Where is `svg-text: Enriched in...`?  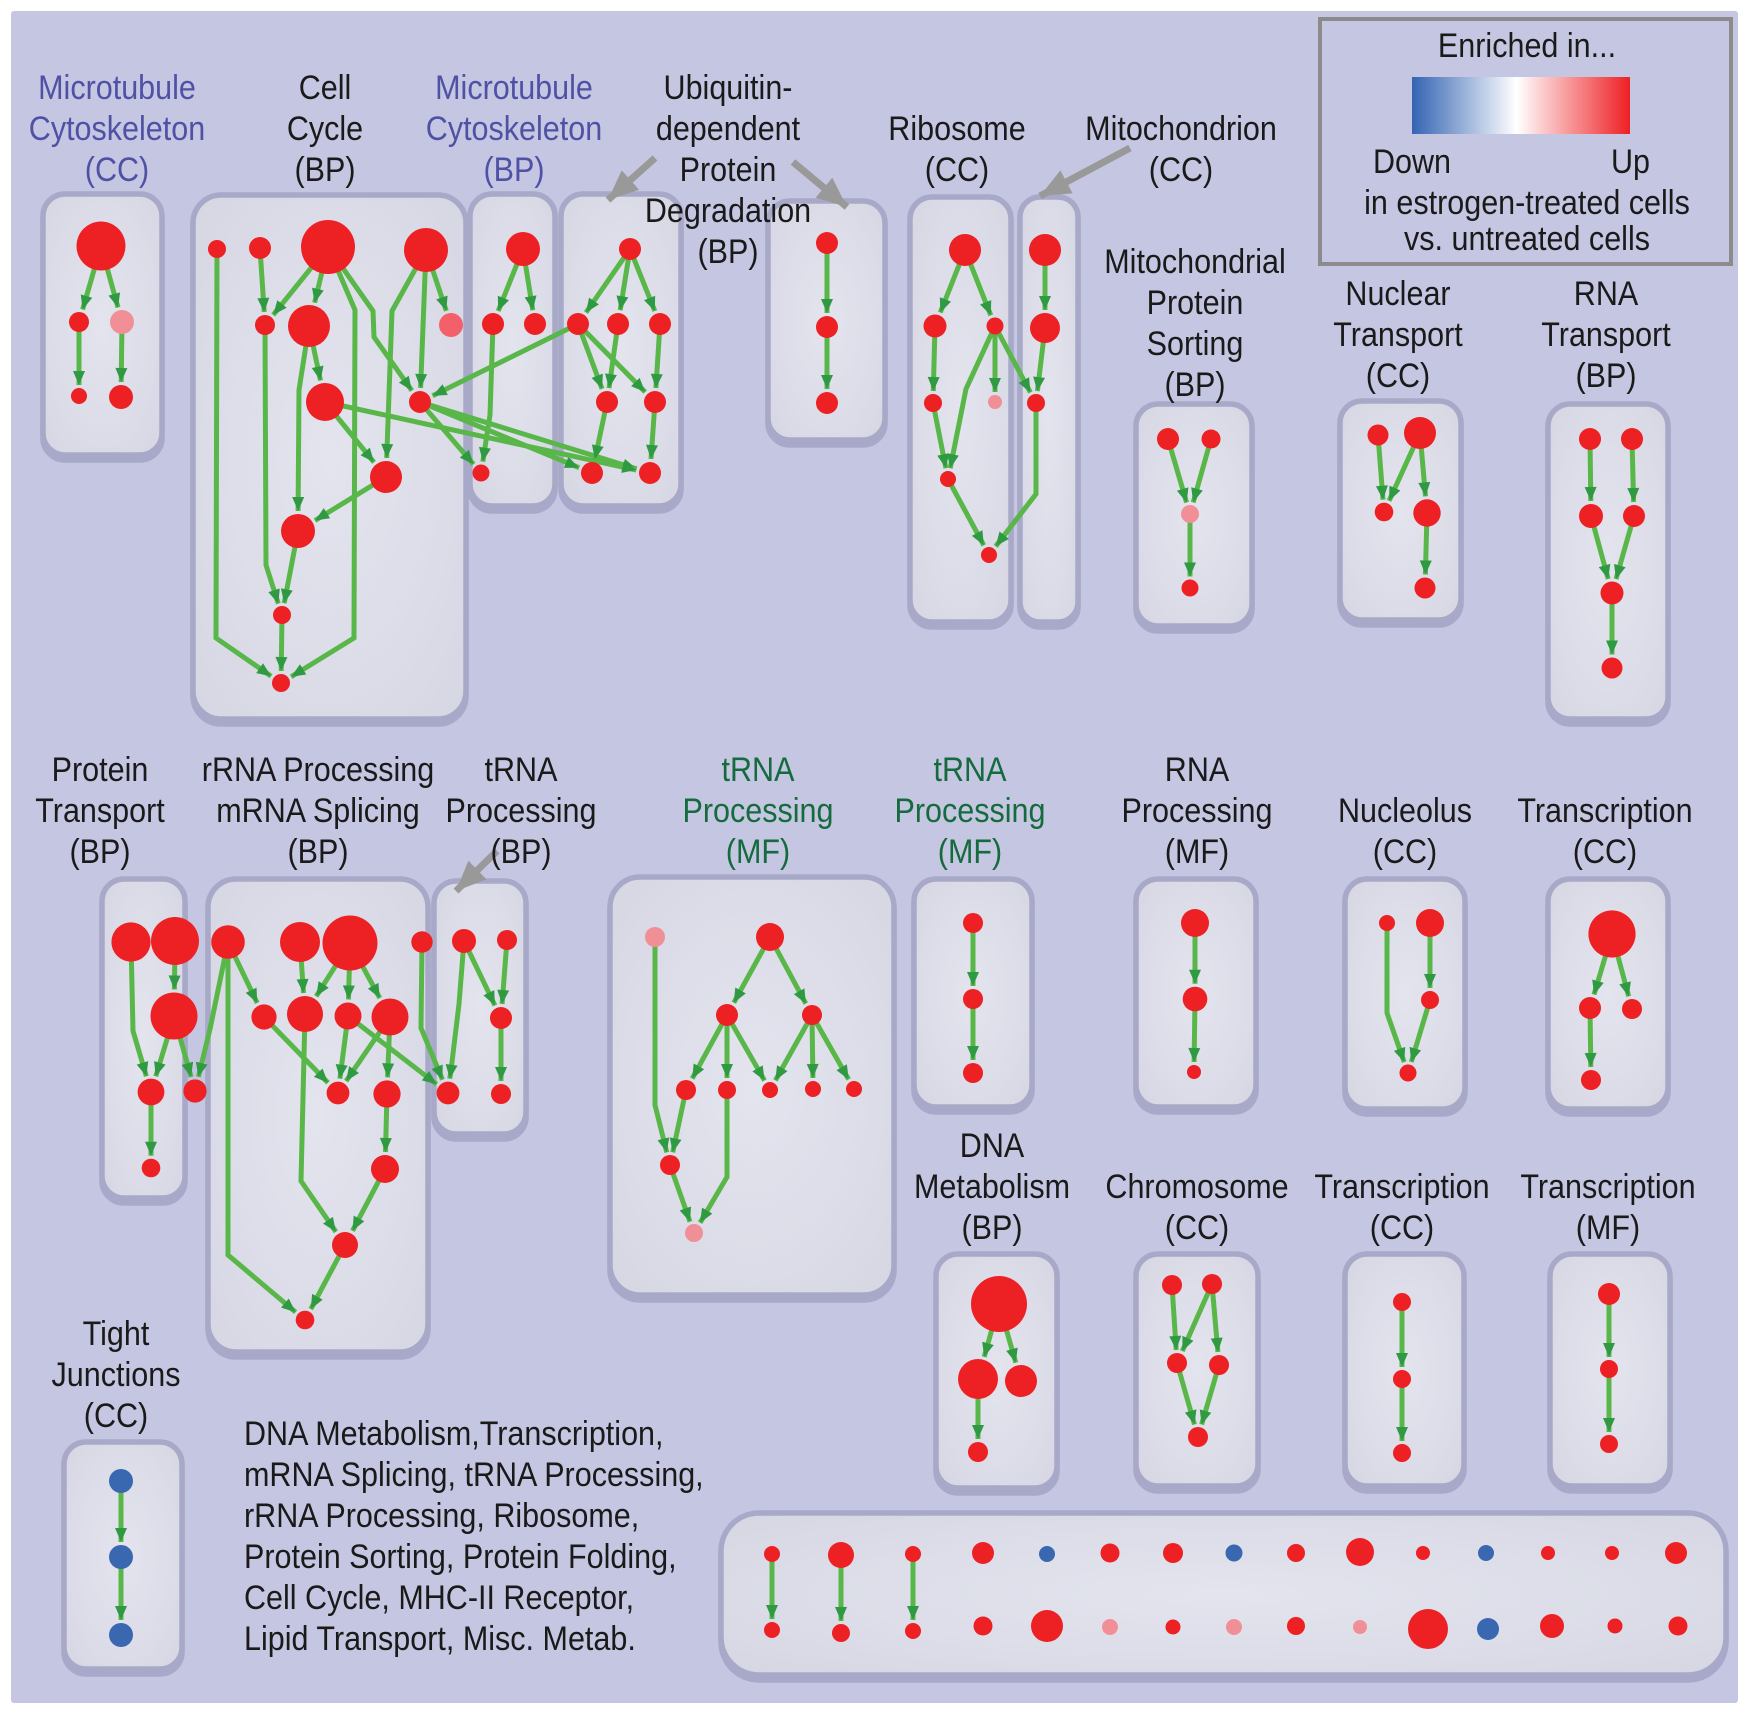
svg-text: Enriched in... is located at coordinates (1527, 45).